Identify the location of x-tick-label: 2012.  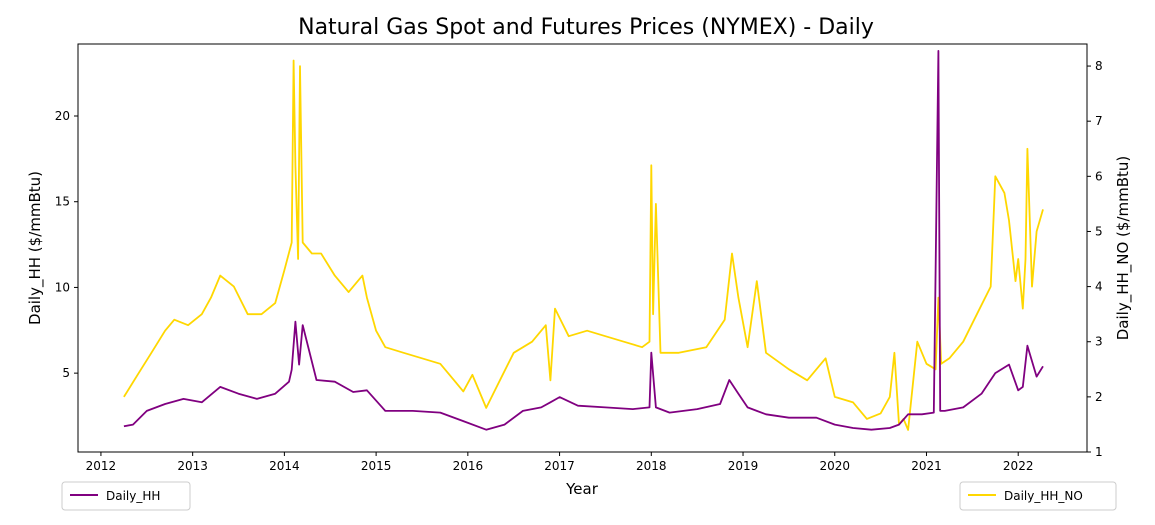
(101, 466).